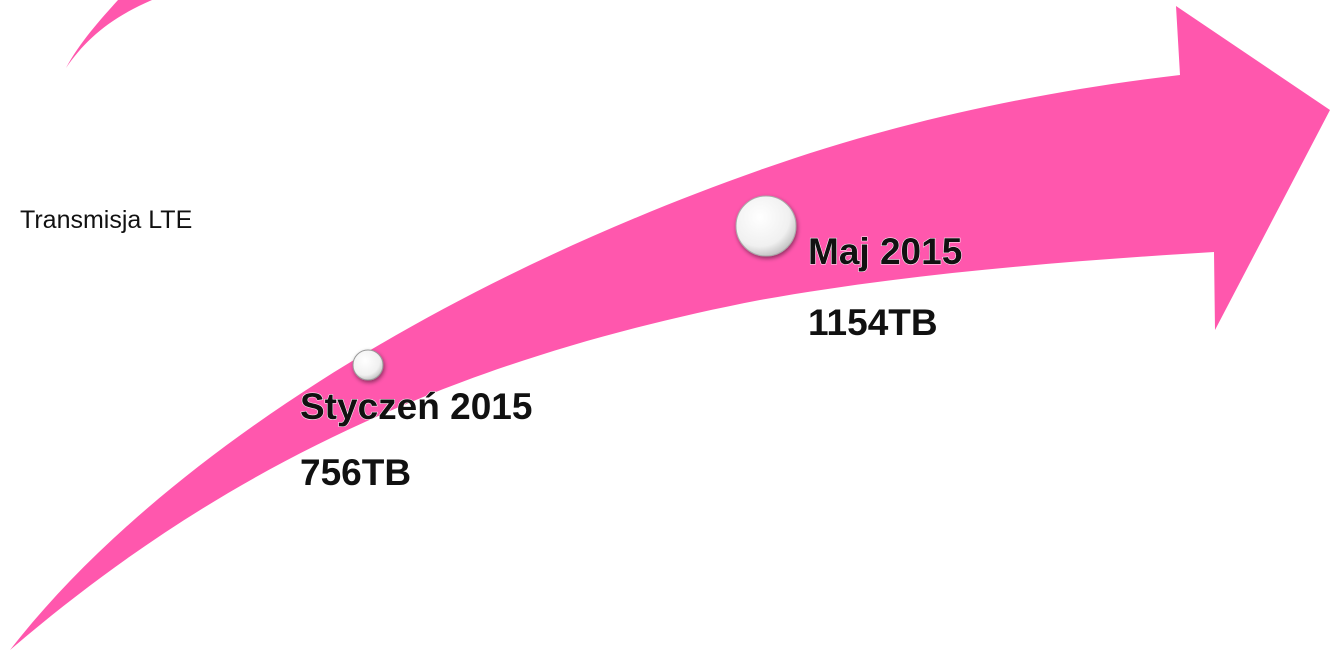 This screenshot has height=653, width=1330. I want to click on arrow-fragment, so click(109, 34).